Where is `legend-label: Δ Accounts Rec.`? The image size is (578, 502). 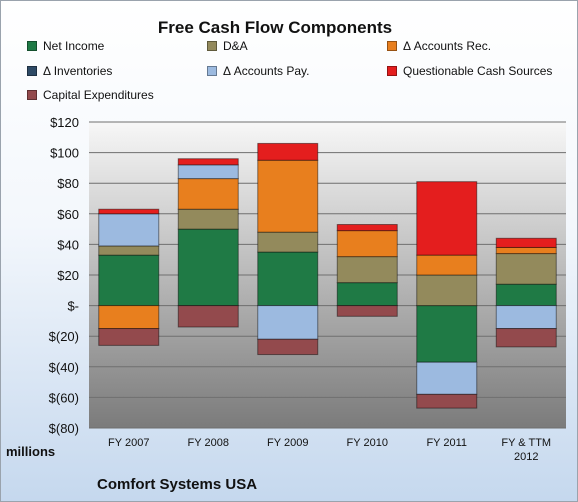 legend-label: Δ Accounts Rec. is located at coordinates (447, 46).